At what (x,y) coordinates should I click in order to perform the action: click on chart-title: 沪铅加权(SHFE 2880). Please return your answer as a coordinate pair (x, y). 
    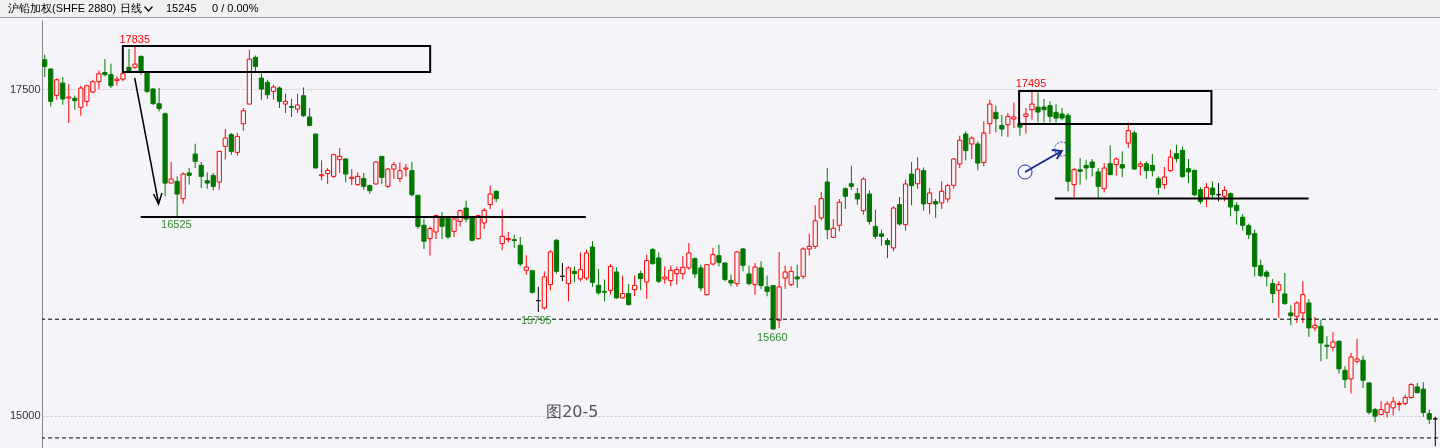
    Looking at the image, I should click on (62, 8).